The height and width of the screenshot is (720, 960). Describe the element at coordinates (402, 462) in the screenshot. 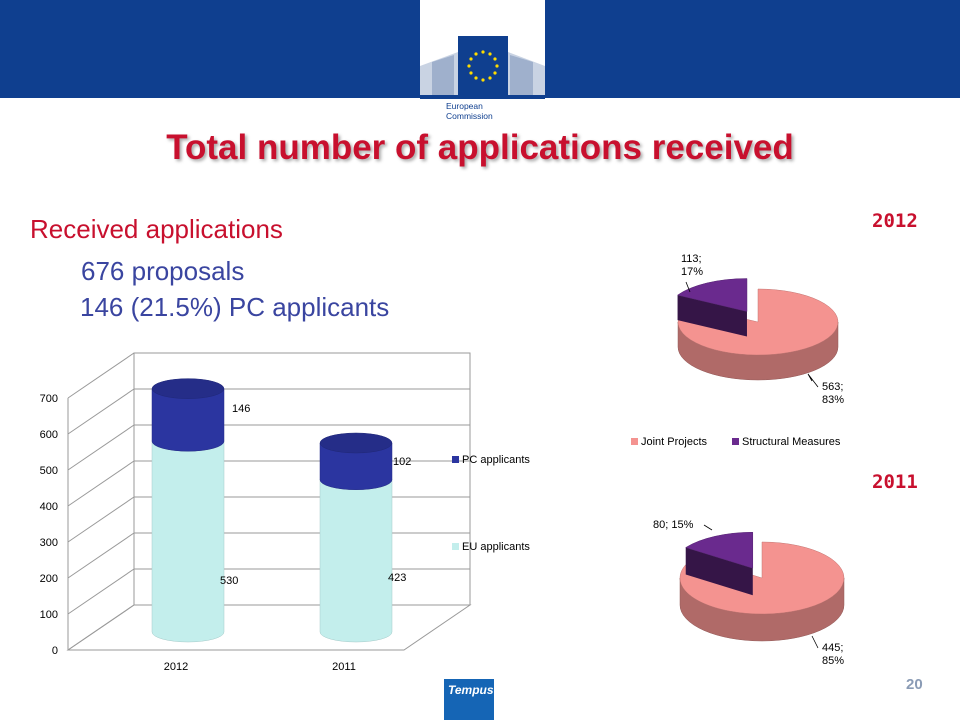

I see `bar-data-label: 102` at that location.